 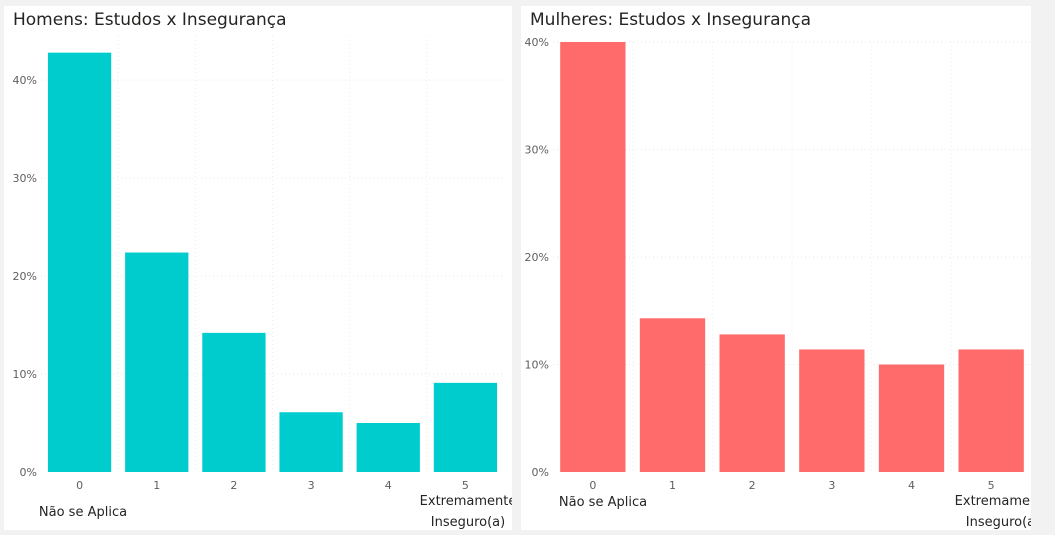 What do you see at coordinates (150, 20) in the screenshot?
I see `chart-title: Homens: Estudos x Insegurança` at bounding box center [150, 20].